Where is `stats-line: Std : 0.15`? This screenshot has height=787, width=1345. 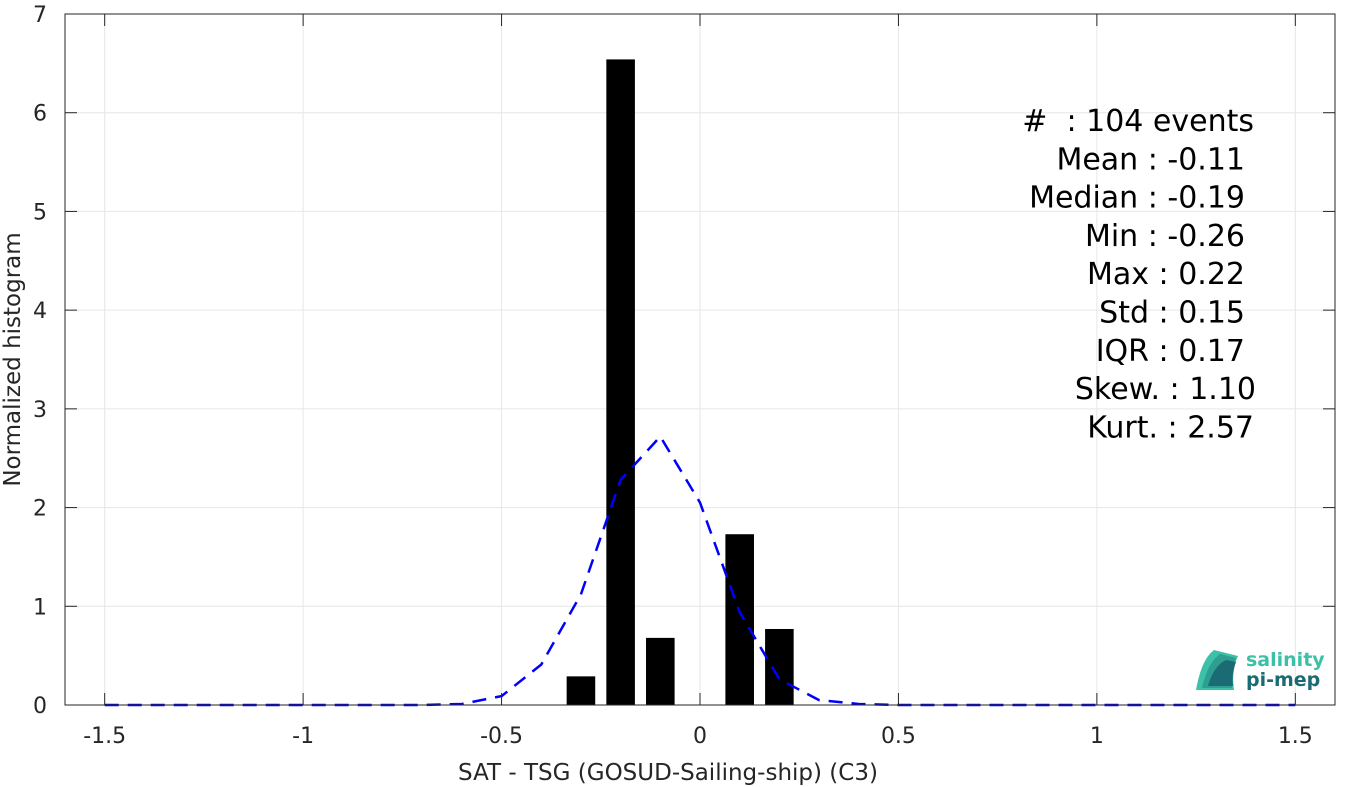 stats-line: Std : 0.15 is located at coordinates (1172, 313).